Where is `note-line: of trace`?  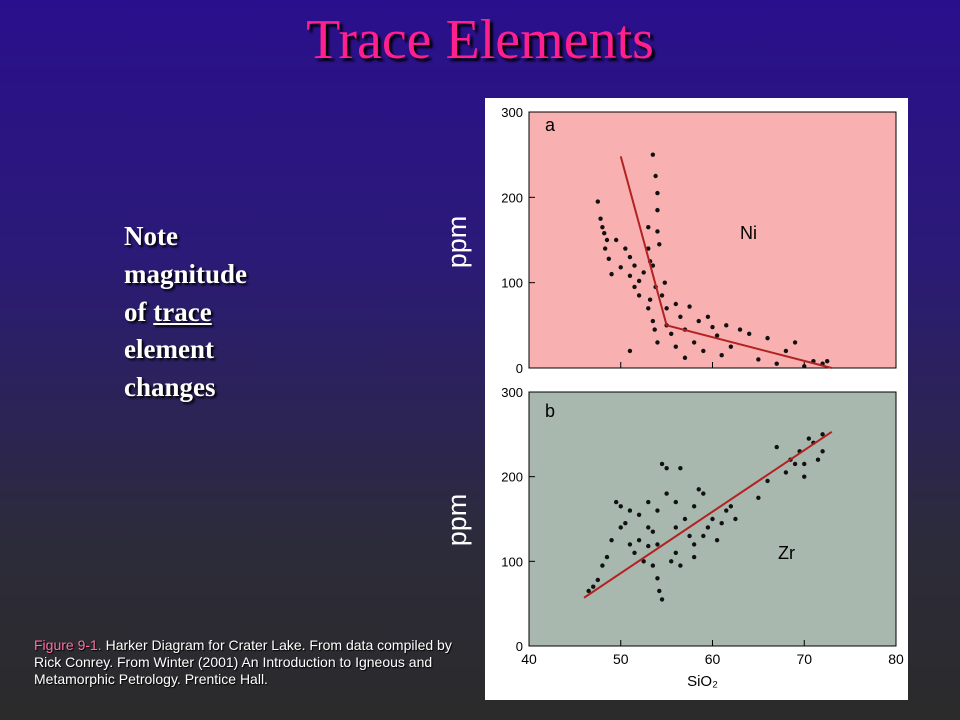
note-line: of trace is located at coordinates (185, 313).